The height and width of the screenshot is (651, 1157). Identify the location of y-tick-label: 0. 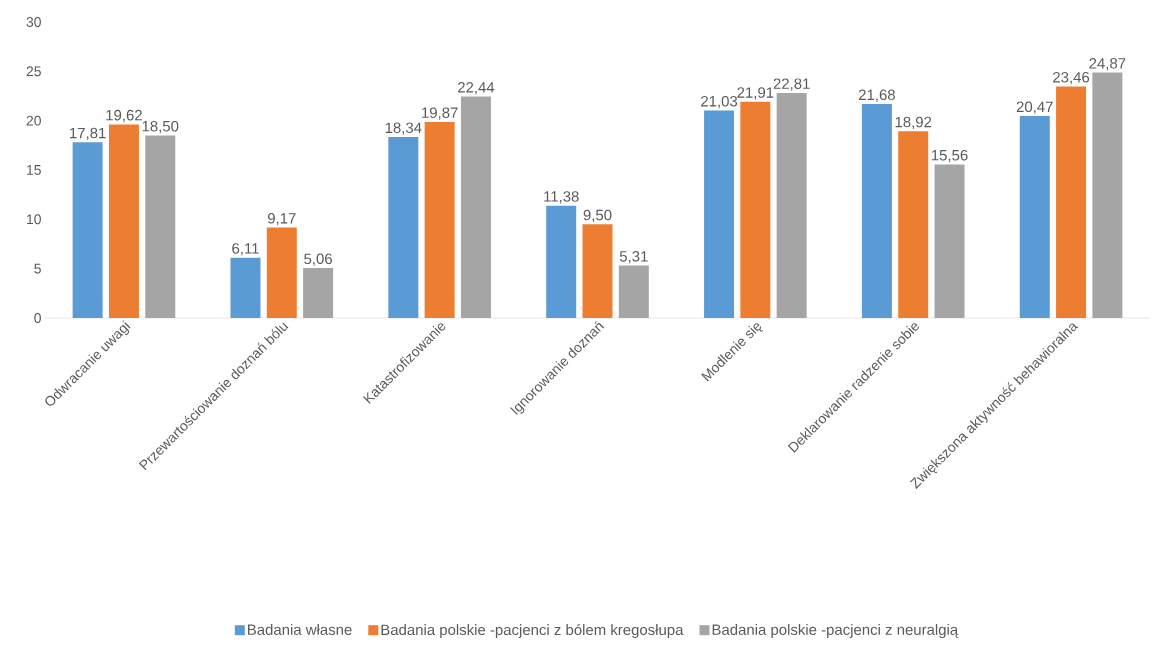
(37, 318).